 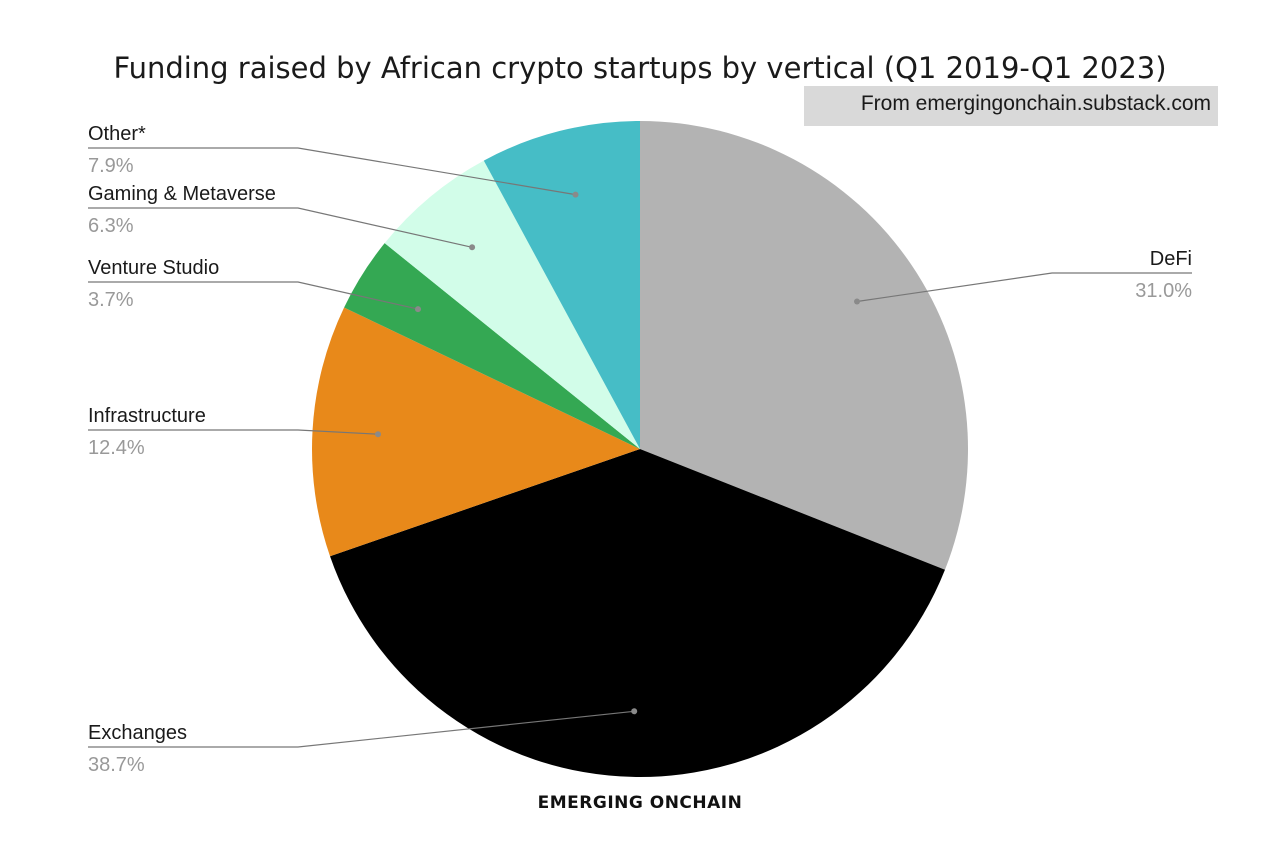 I want to click on pie-slice-gaming-metaverse, so click(x=512, y=304).